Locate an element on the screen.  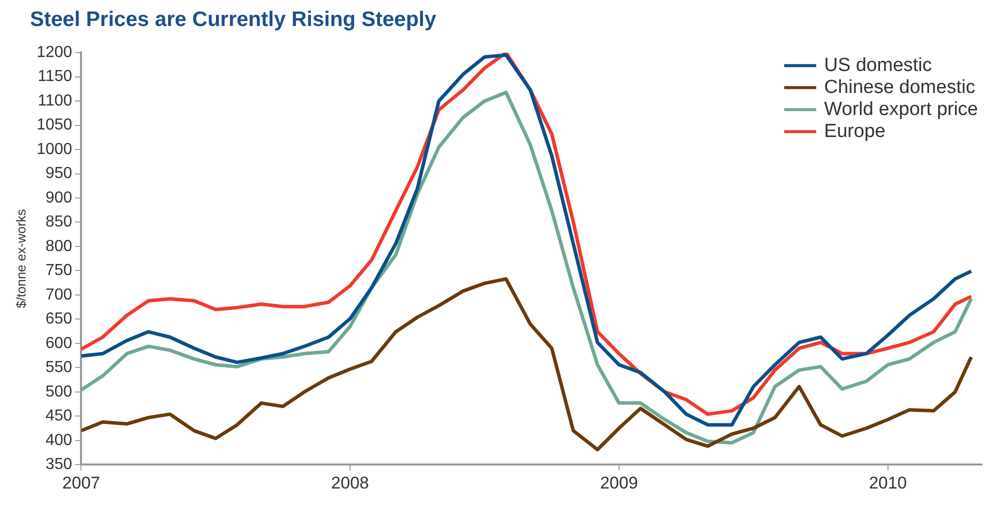
y-tick-label: 800 is located at coordinates (58, 246).